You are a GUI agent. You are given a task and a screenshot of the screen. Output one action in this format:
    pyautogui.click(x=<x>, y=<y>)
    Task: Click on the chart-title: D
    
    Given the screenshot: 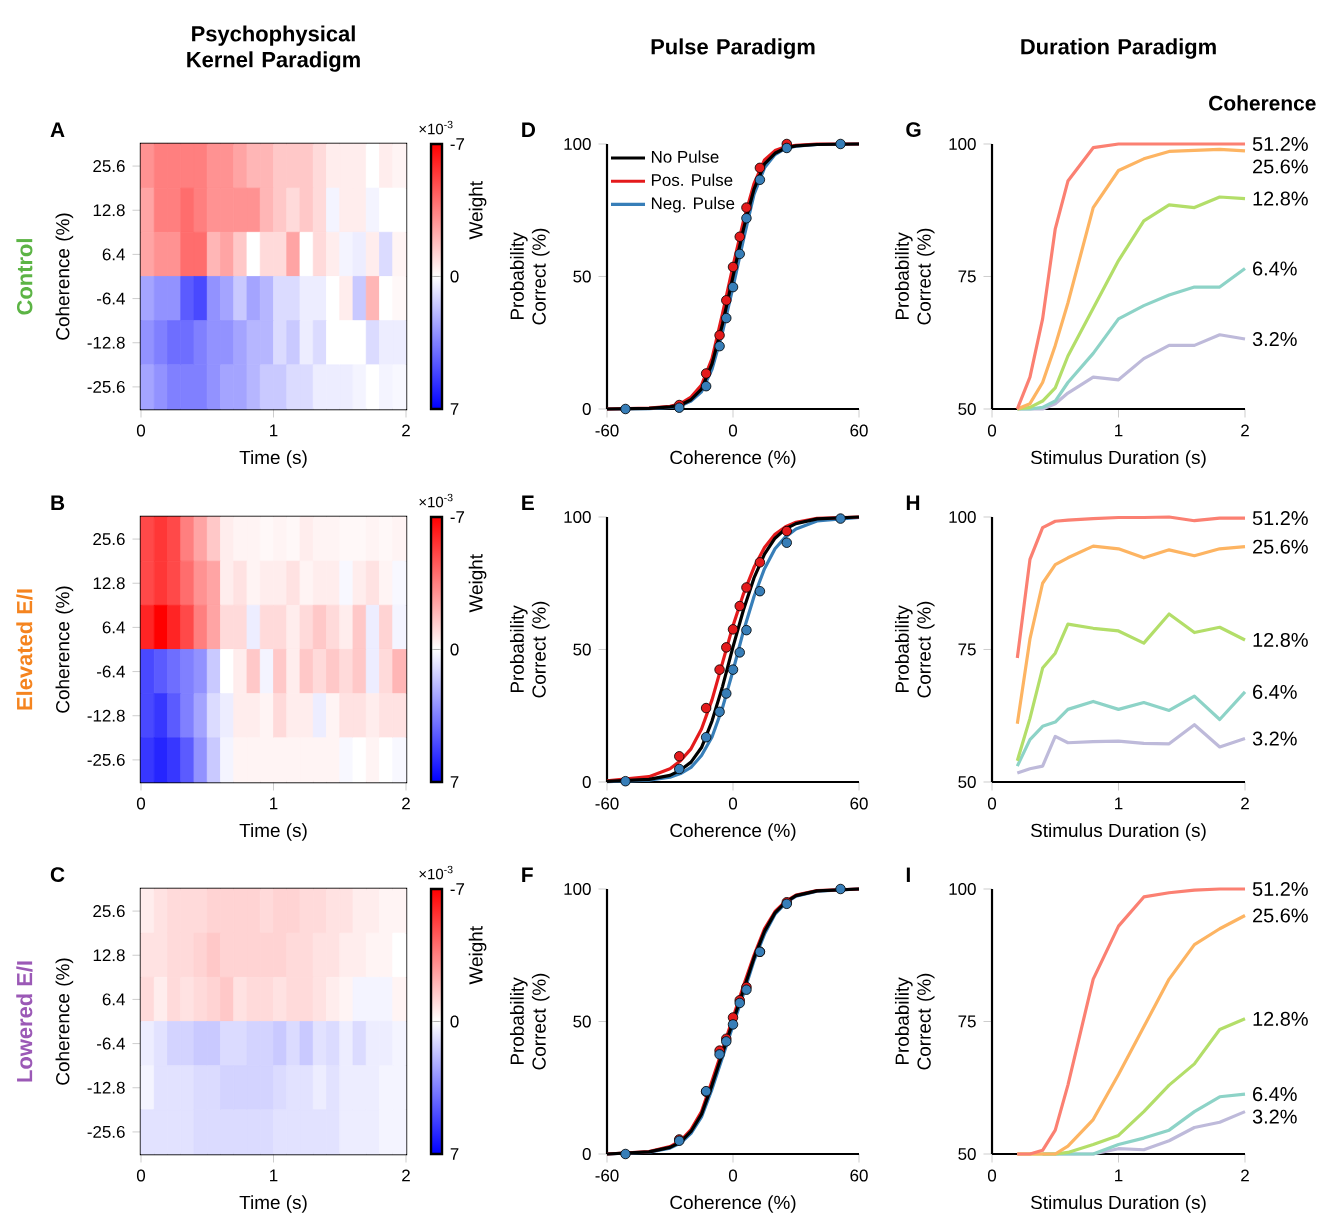 What is the action you would take?
    pyautogui.click(x=529, y=129)
    